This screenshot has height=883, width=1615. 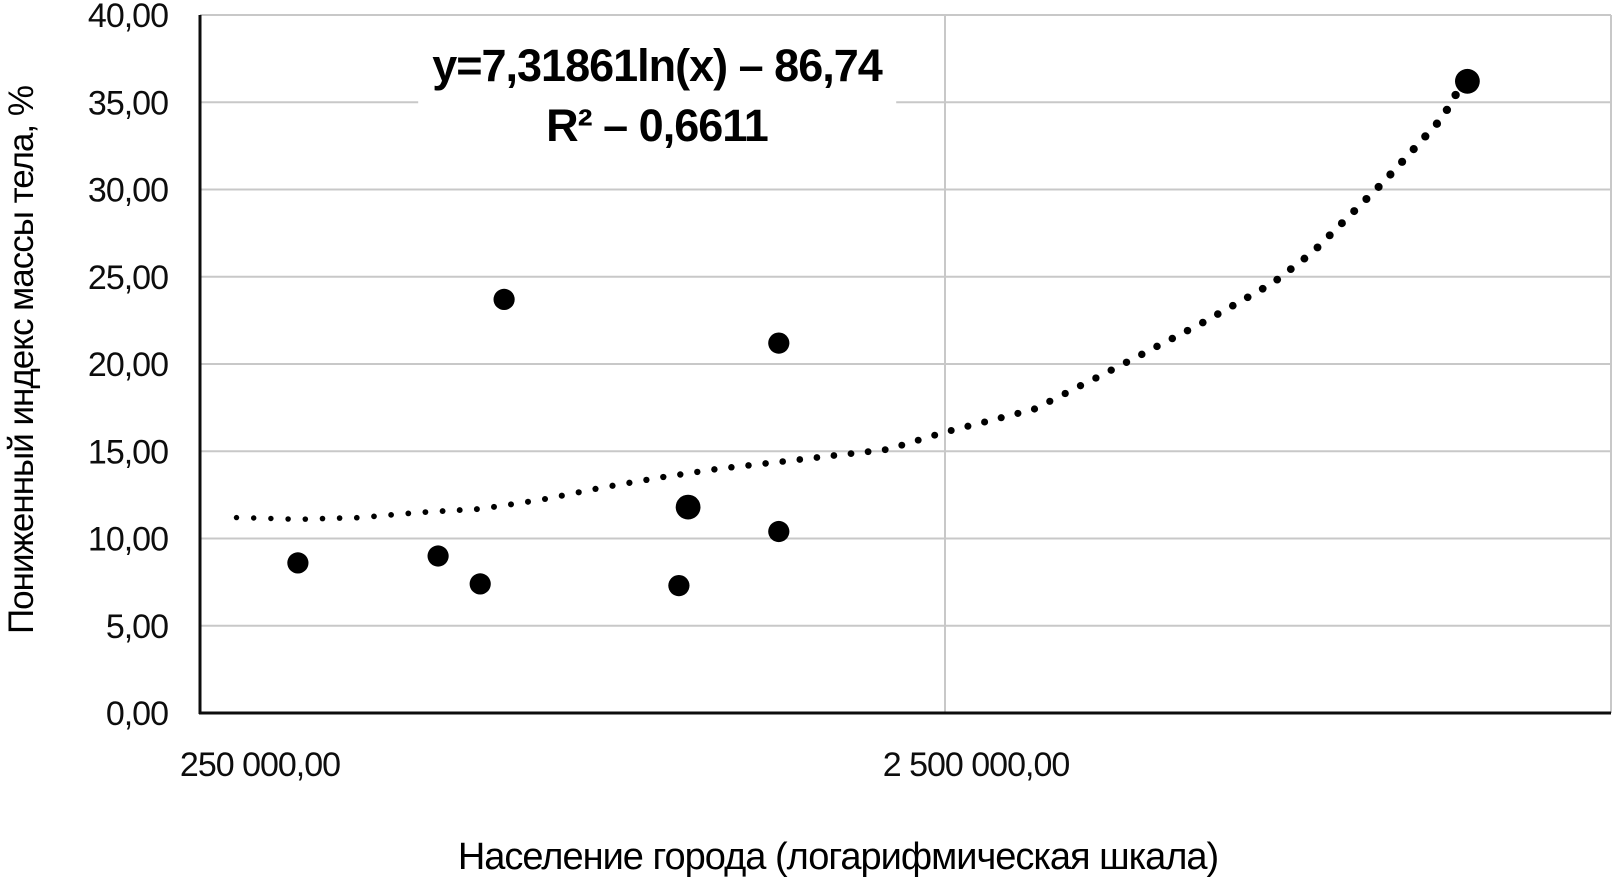 What do you see at coordinates (128, 17) in the screenshot?
I see `y-tick-label: 40,00` at bounding box center [128, 17].